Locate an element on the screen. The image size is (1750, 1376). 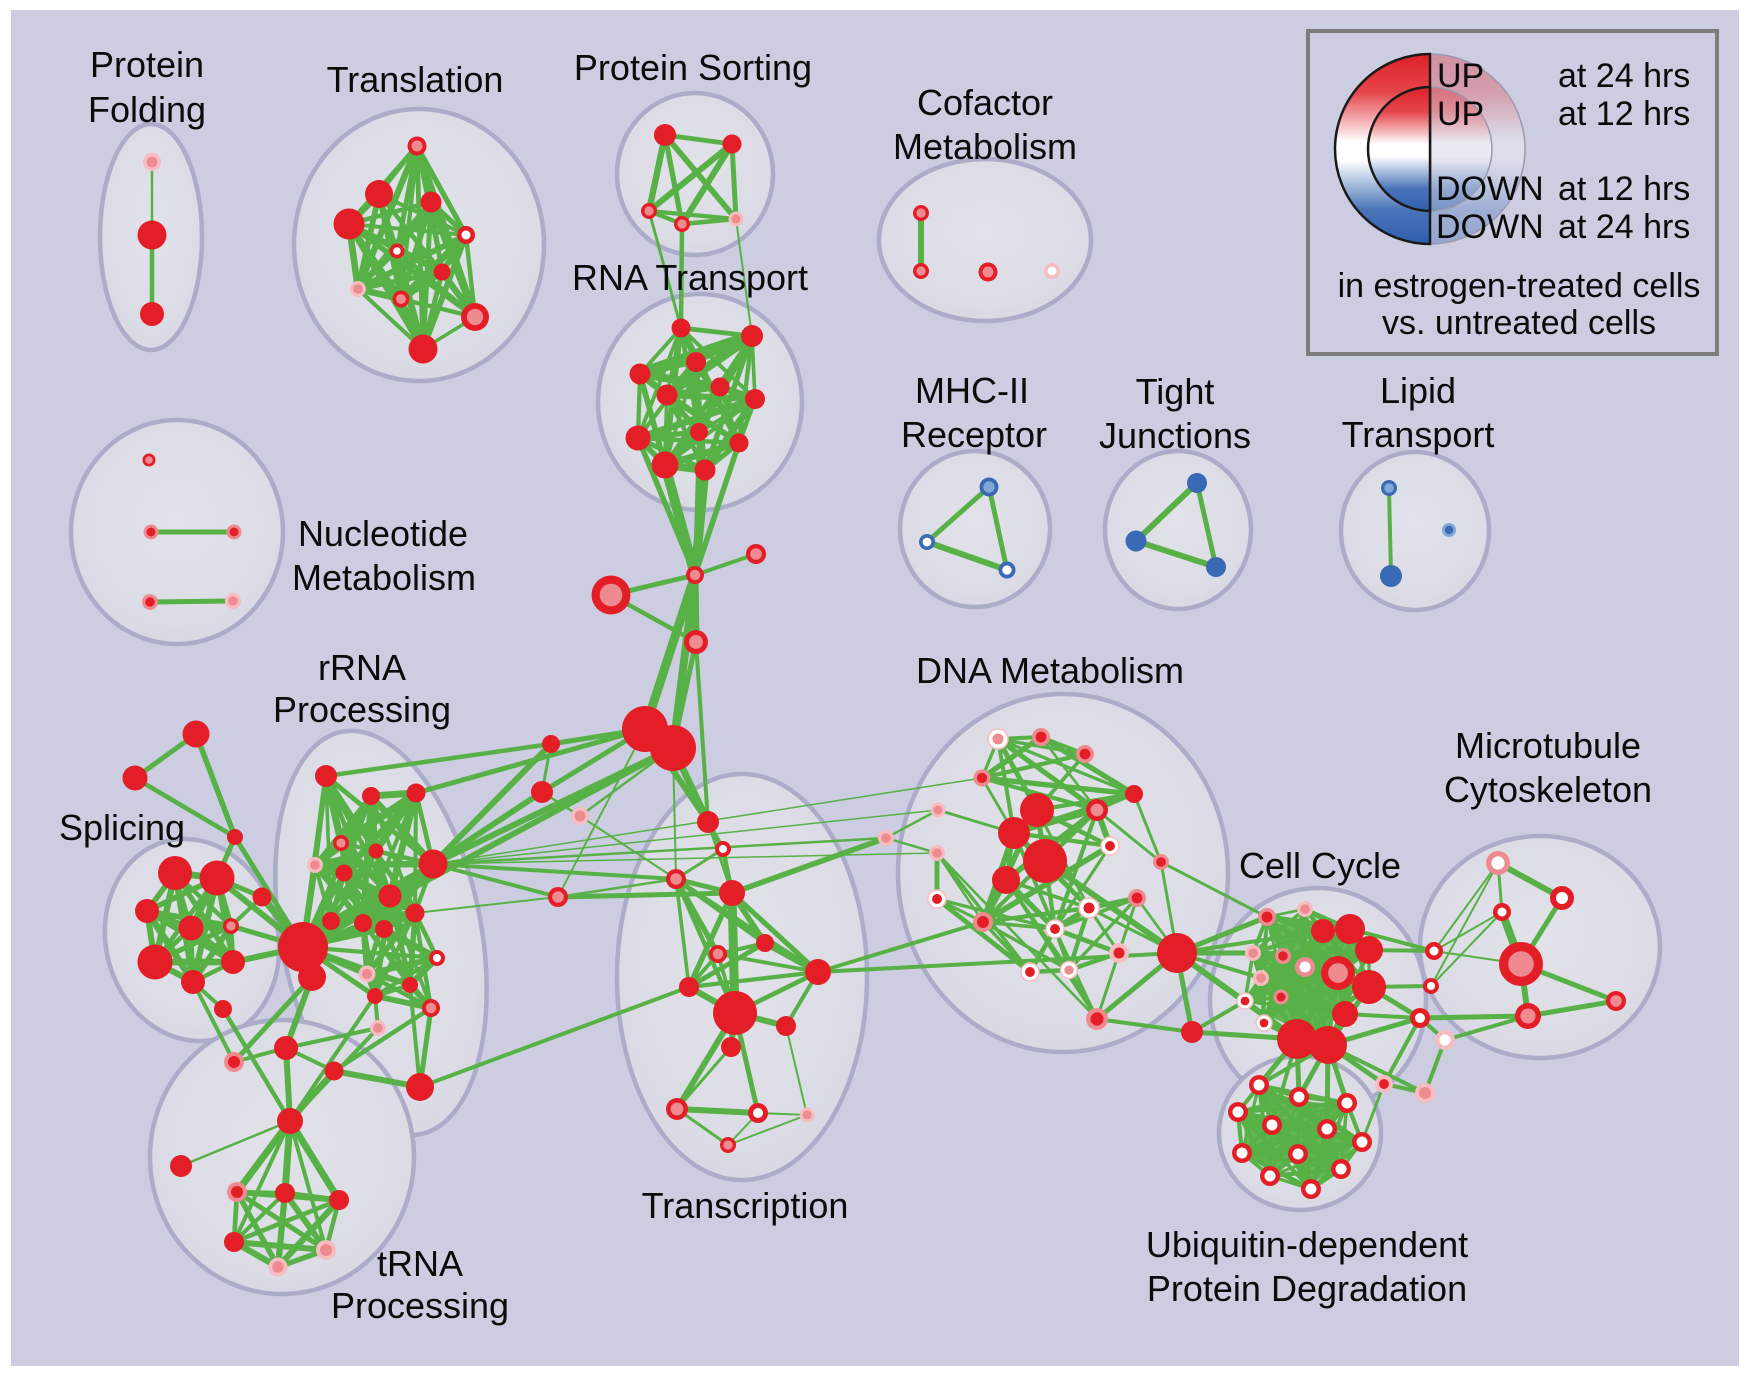
svg-text: DNA Metabolism is located at coordinates (1050, 670).